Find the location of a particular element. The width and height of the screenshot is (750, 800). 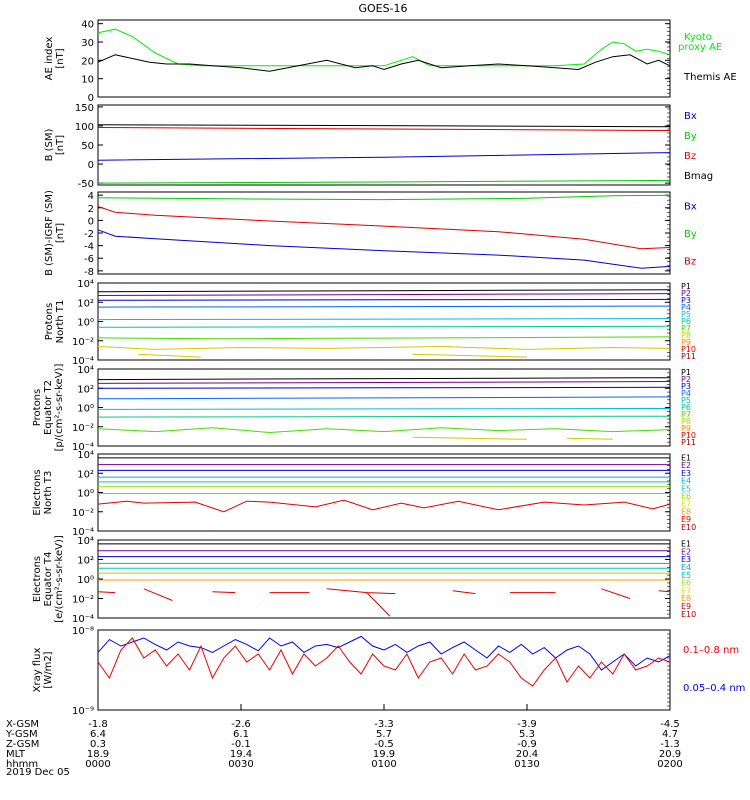

legend-entry: E3 is located at coordinates (686, 559).